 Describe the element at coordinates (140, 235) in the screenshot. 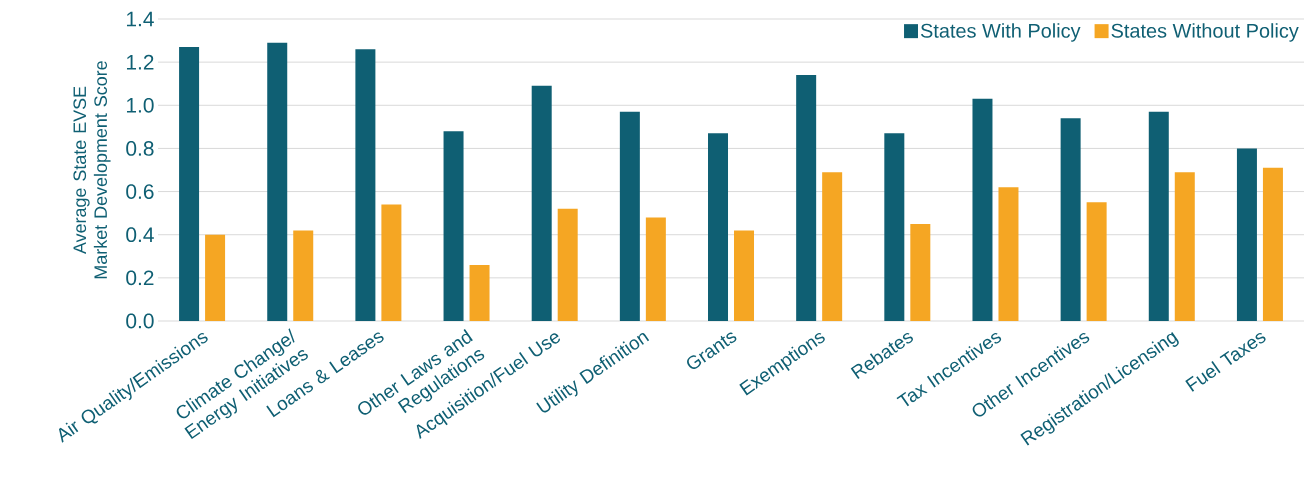

I see `y-tick-label: 0.4` at that location.